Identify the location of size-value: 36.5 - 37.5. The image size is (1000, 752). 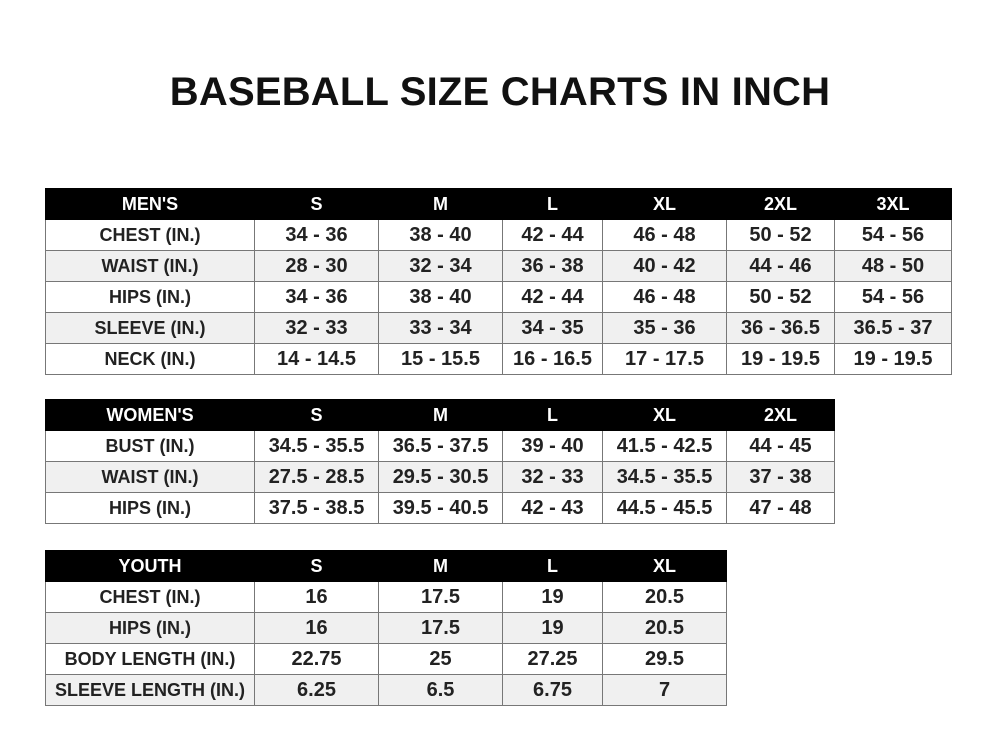
(440, 446).